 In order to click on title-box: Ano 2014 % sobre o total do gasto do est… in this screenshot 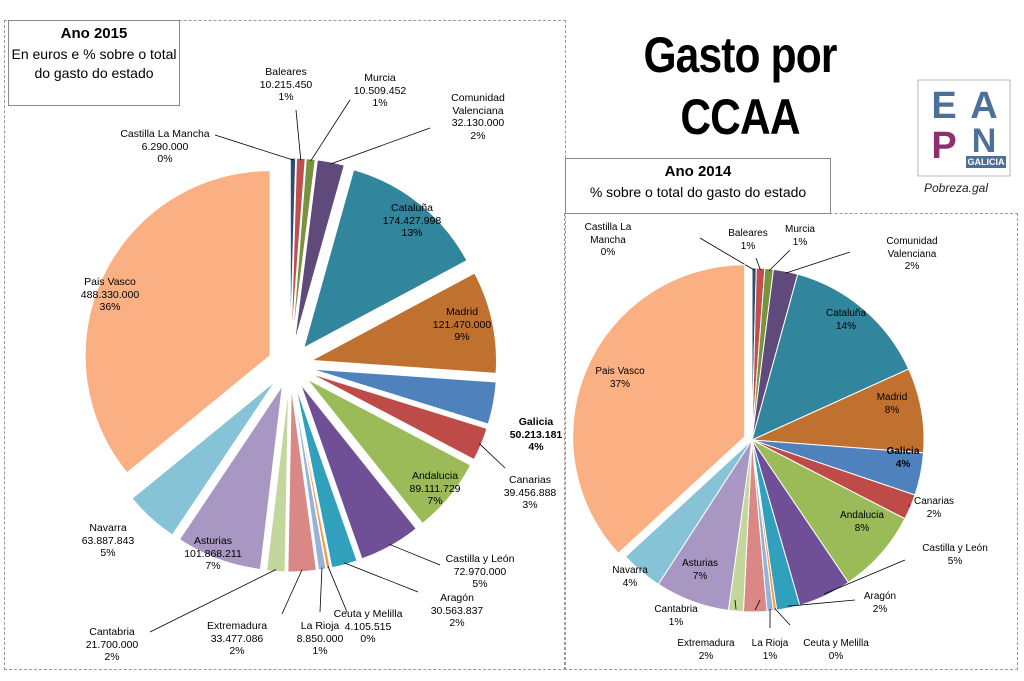, I will do `click(698, 186)`.